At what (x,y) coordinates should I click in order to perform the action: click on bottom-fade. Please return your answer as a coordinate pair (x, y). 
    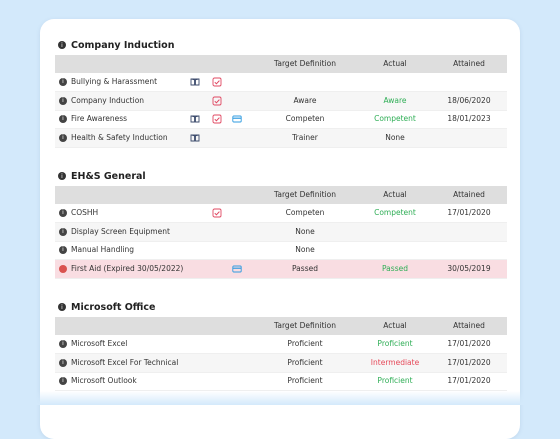
    Looking at the image, I should click on (280, 398).